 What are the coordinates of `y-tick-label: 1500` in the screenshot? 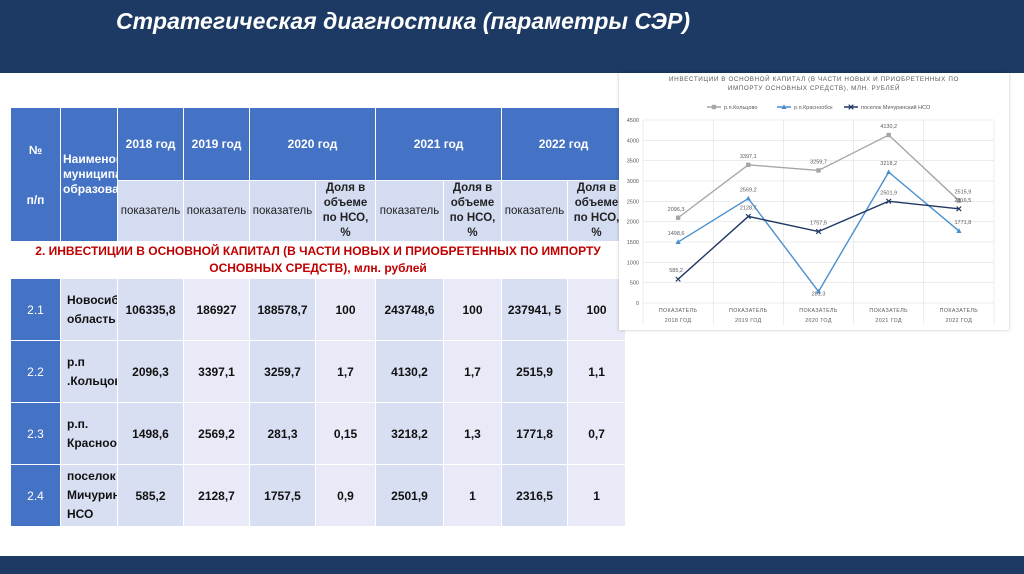 It's located at (633, 243).